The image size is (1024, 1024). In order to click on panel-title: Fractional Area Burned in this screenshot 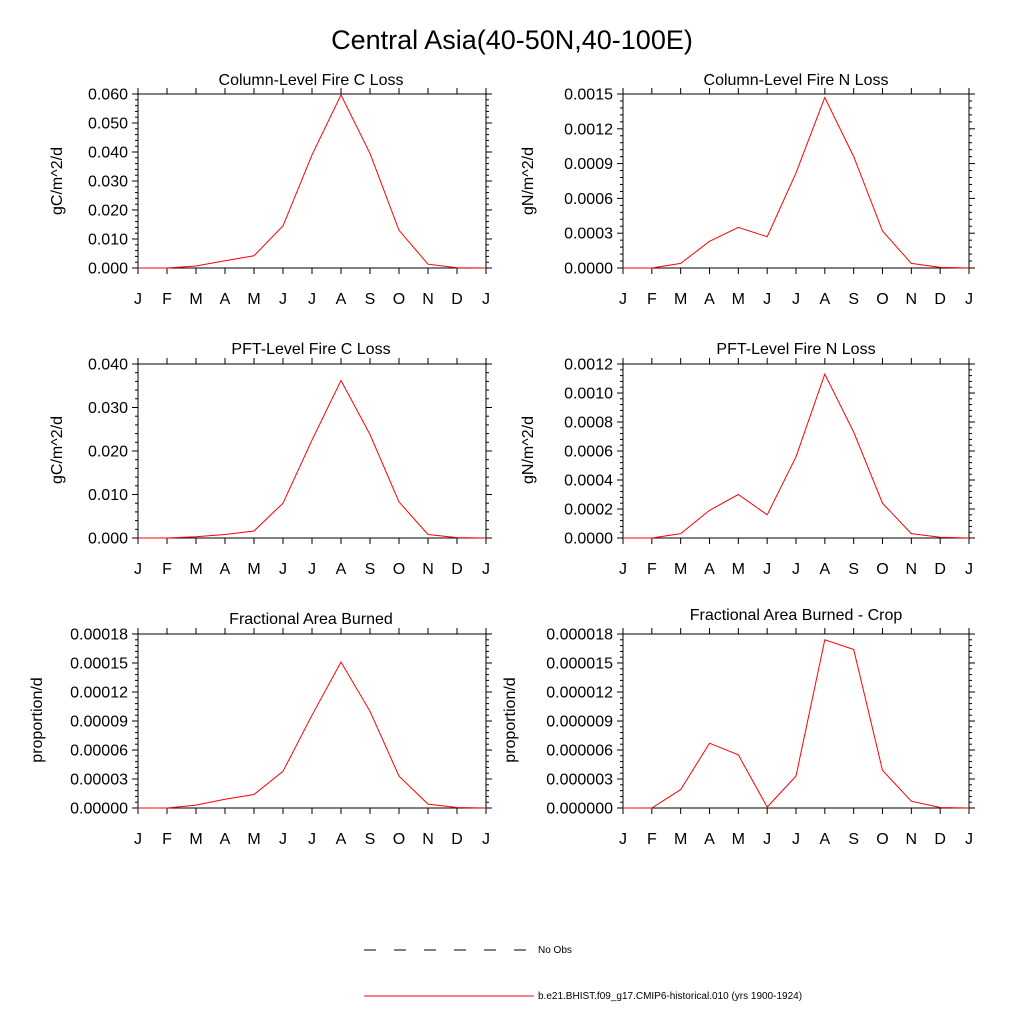, I will do `click(311, 619)`.